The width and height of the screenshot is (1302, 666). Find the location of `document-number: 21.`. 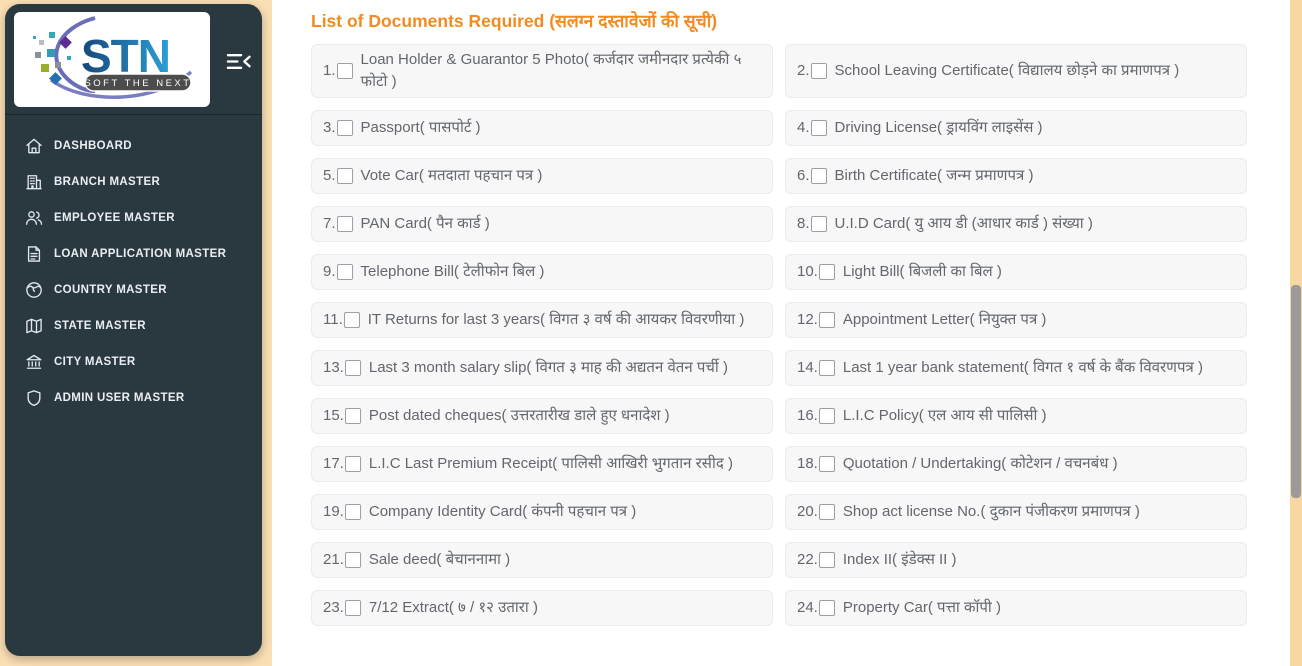

document-number: 21. is located at coordinates (333, 559).